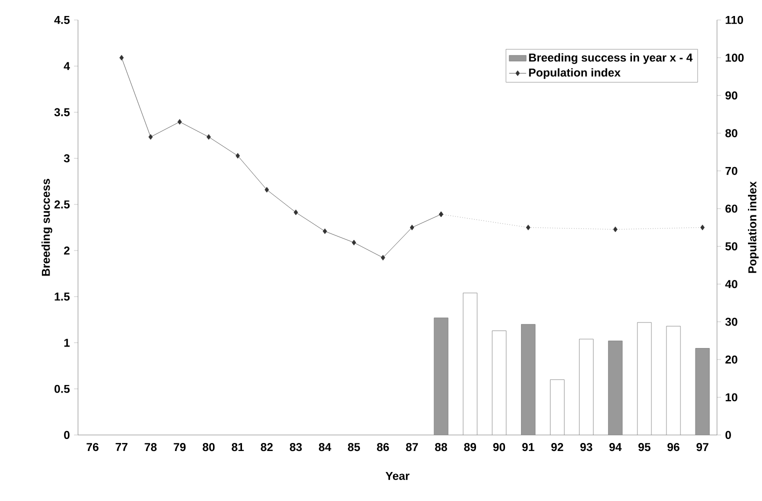 The image size is (762, 501). Describe the element at coordinates (441, 447) in the screenshot. I see `x-tick-label: 88` at that location.